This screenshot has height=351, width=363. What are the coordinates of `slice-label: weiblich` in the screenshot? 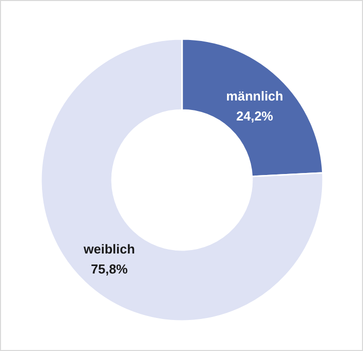 It's located at (108, 248).